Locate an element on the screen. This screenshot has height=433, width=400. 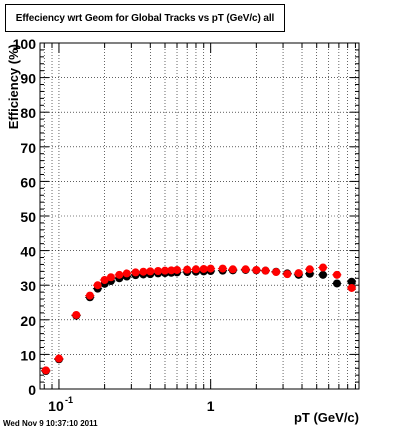
y-tick-label: 0 is located at coordinates (32, 390).